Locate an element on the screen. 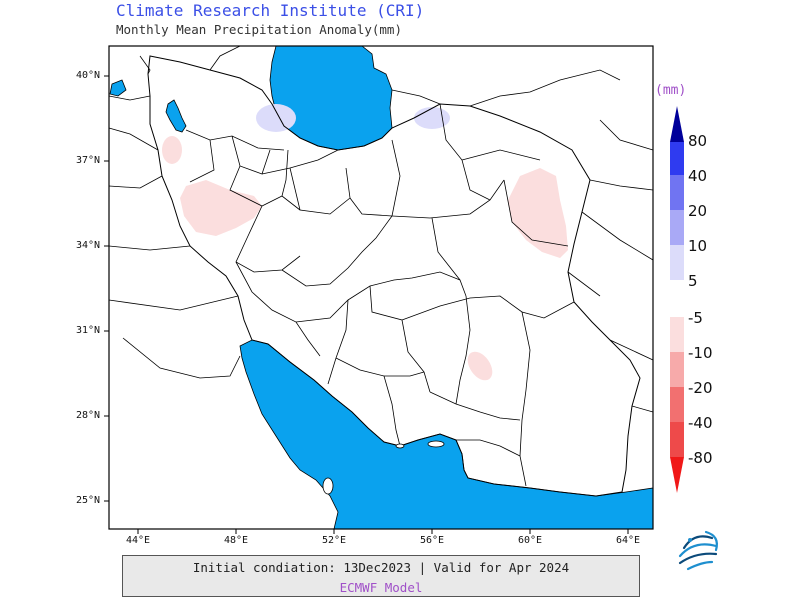  negative-anomaly-southeast is located at coordinates (480, 366).